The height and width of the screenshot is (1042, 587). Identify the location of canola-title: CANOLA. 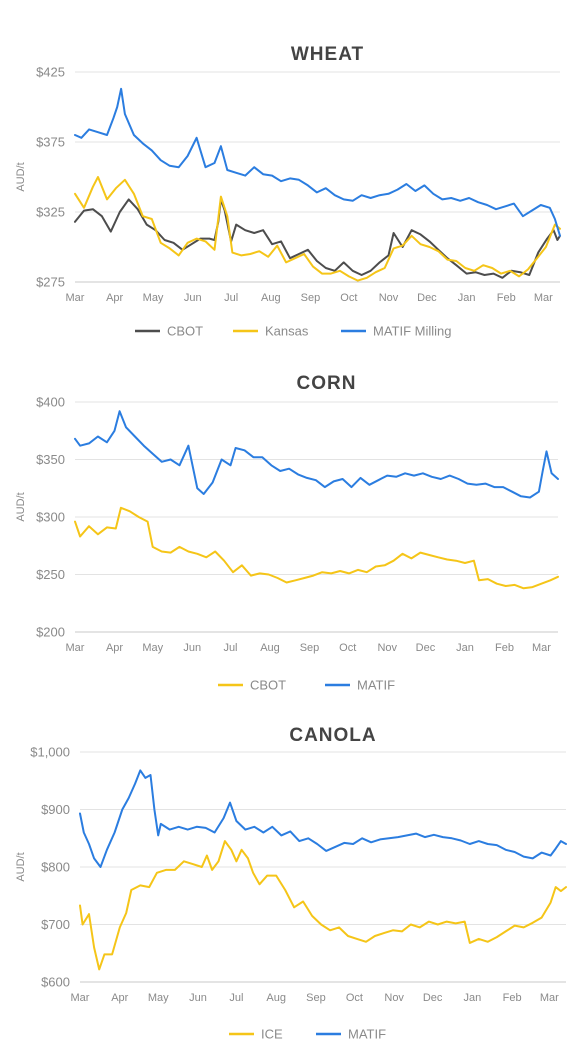
(332, 735).